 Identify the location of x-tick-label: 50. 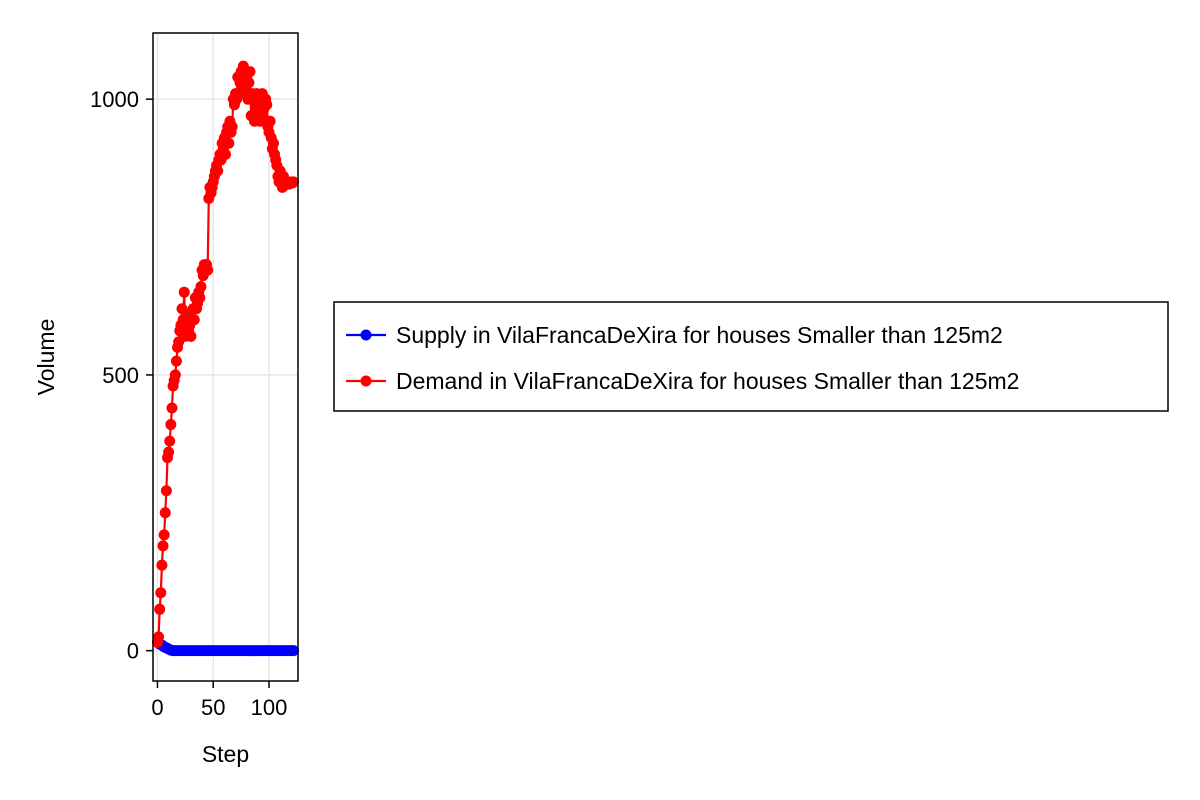
(213, 707).